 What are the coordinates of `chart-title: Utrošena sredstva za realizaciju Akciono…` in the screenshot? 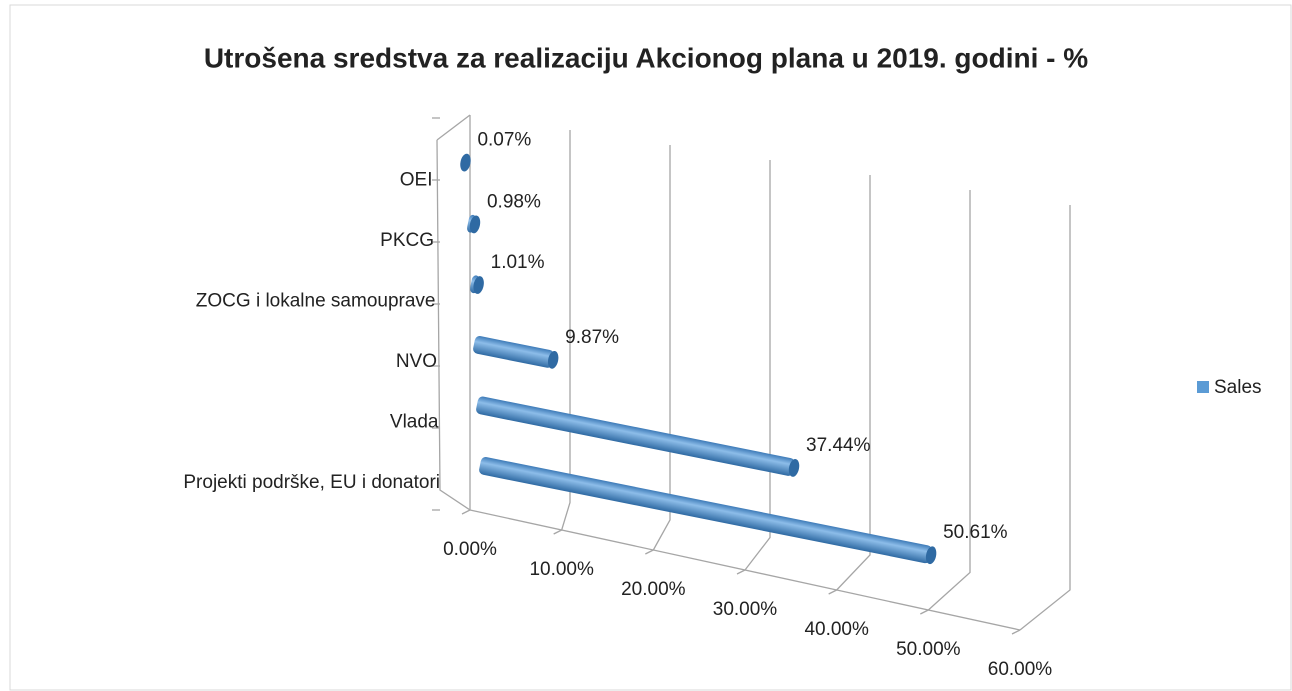 It's located at (646, 57).